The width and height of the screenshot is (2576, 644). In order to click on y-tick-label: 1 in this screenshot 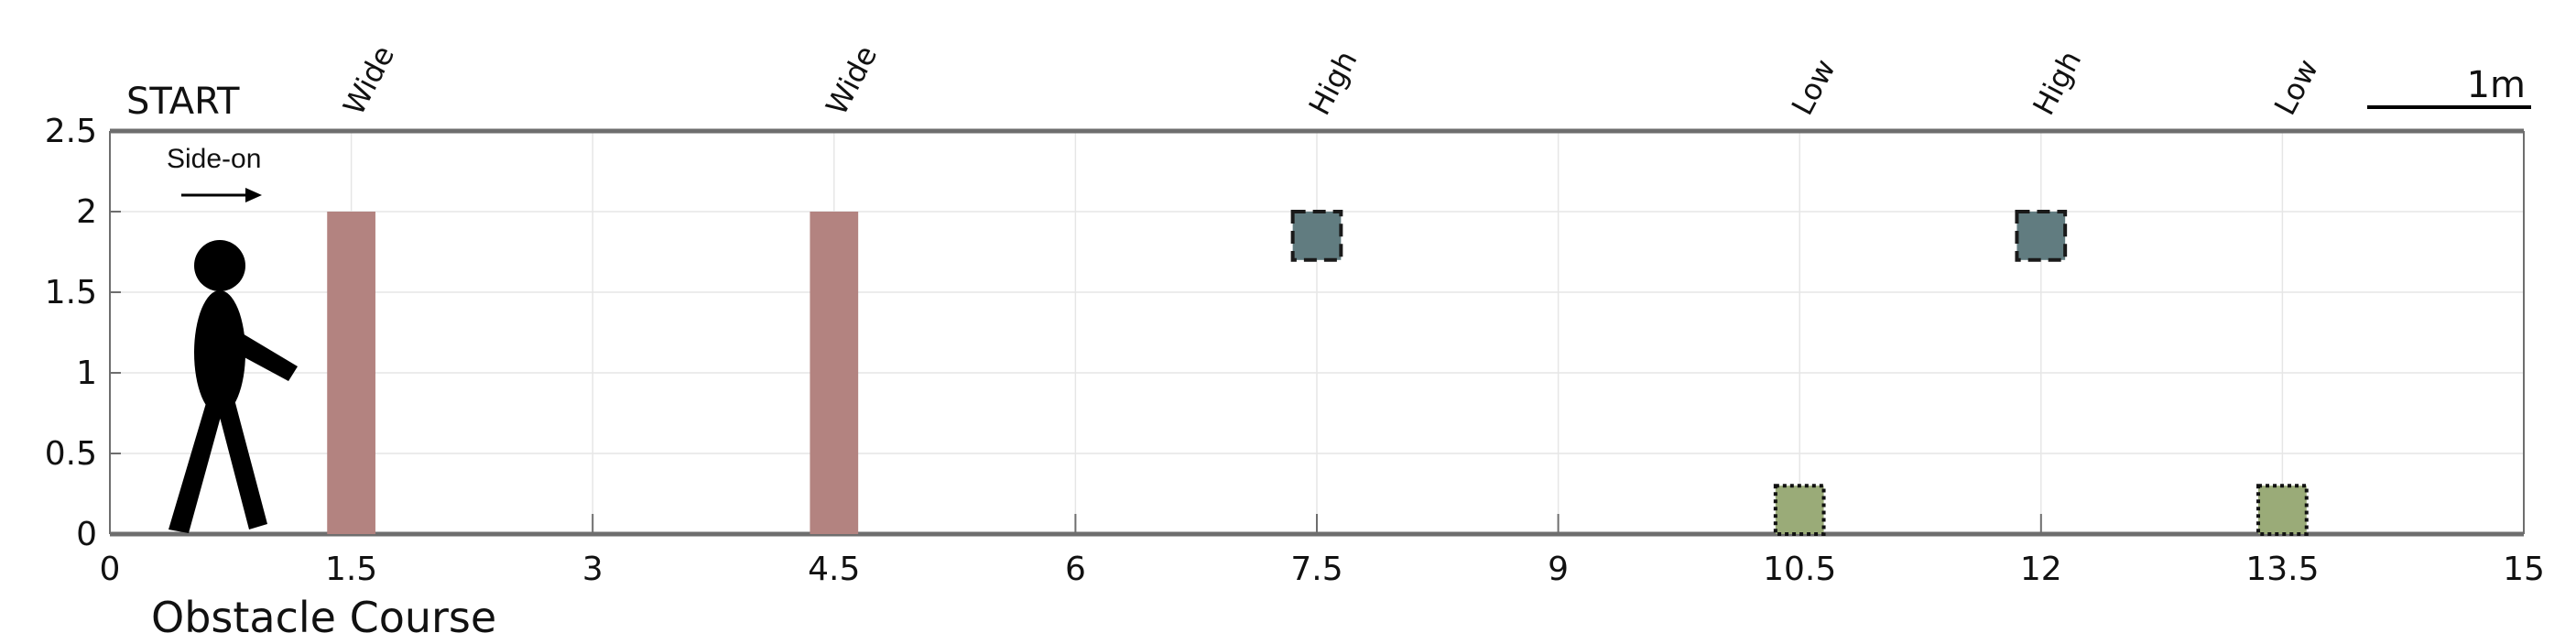, I will do `click(86, 373)`.